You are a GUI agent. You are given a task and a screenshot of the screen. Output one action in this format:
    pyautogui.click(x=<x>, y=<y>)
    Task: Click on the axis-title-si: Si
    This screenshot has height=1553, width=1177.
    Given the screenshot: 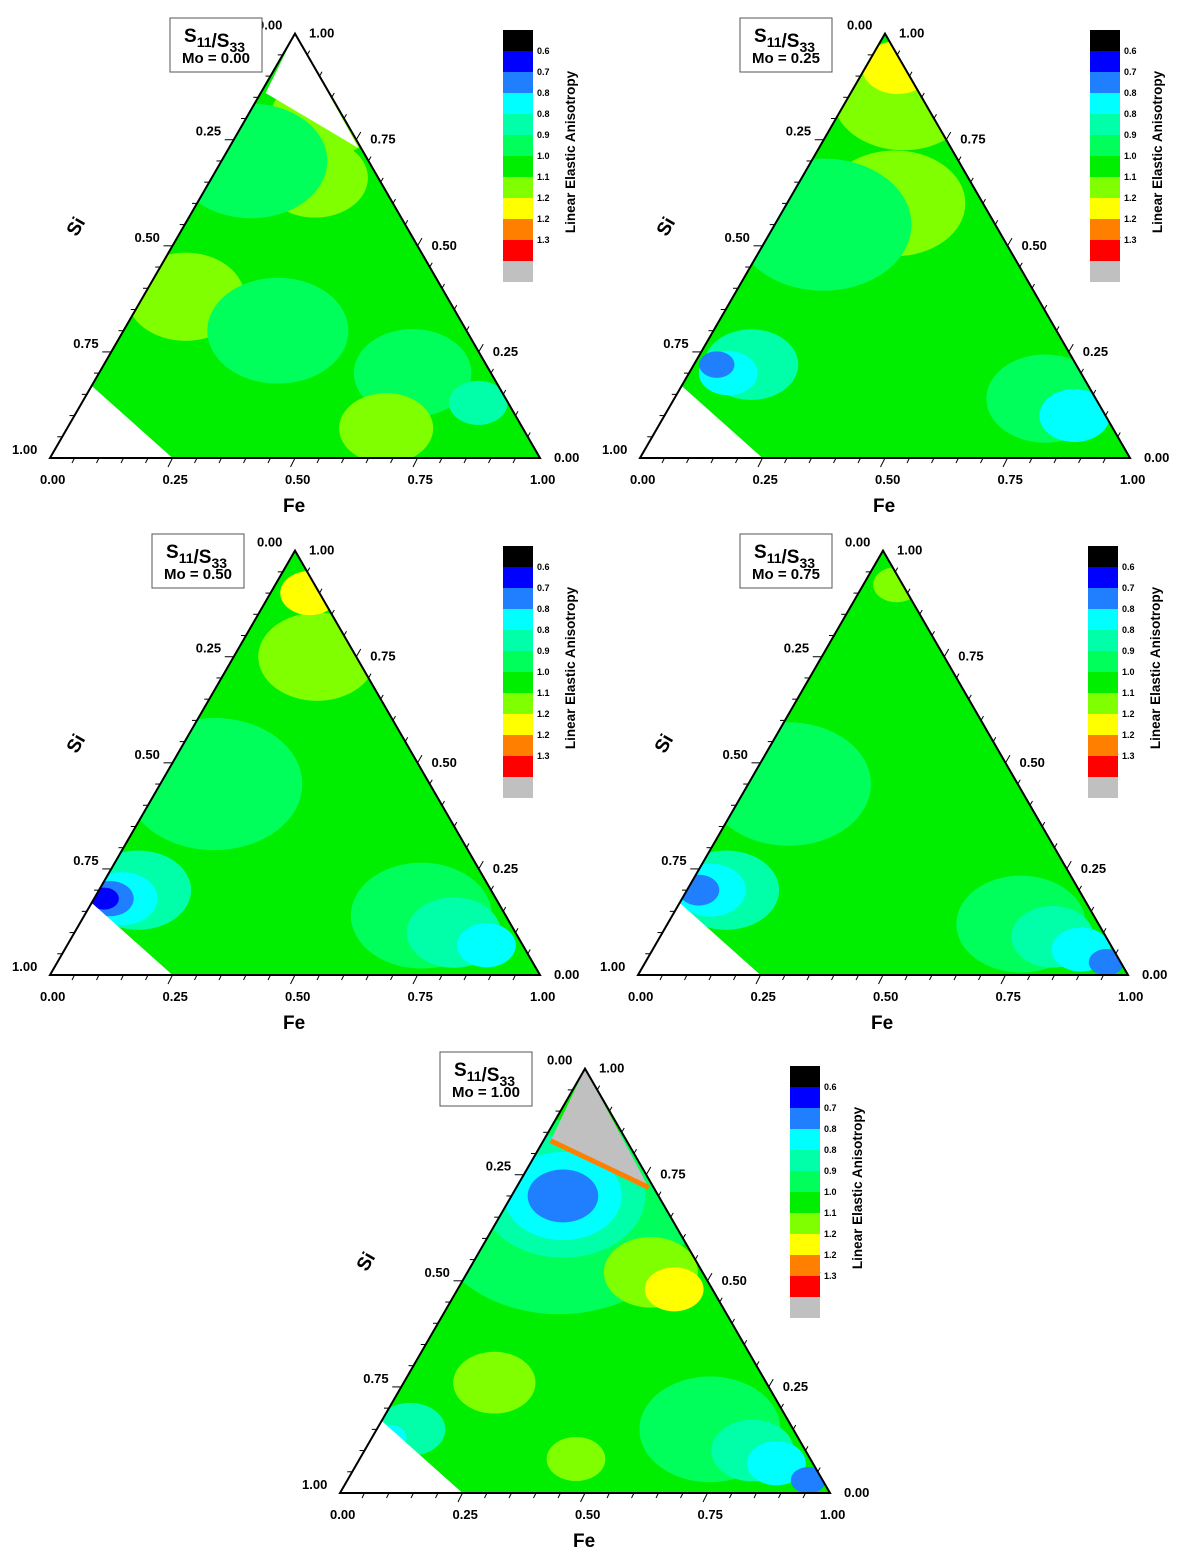 What is the action you would take?
    pyautogui.click(x=366, y=1262)
    